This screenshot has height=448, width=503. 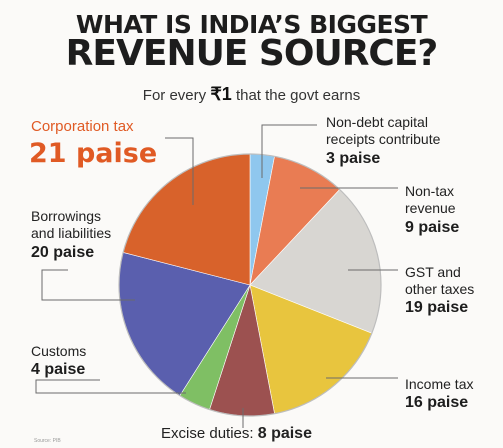 What do you see at coordinates (377, 122) in the screenshot?
I see `nondebt-label-line1: Non-debt capital` at bounding box center [377, 122].